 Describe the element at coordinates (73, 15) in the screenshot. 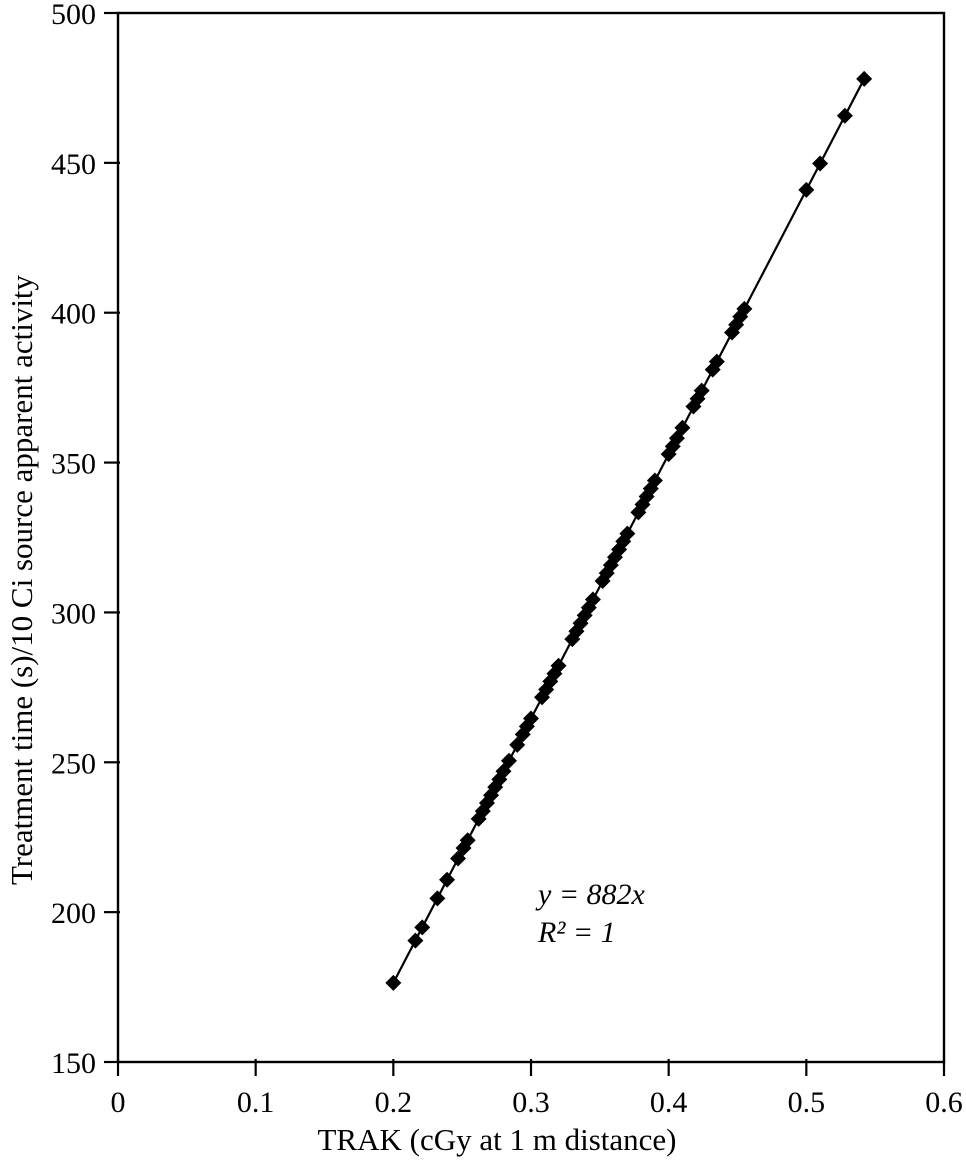

I see `y-tick-label: 500` at that location.